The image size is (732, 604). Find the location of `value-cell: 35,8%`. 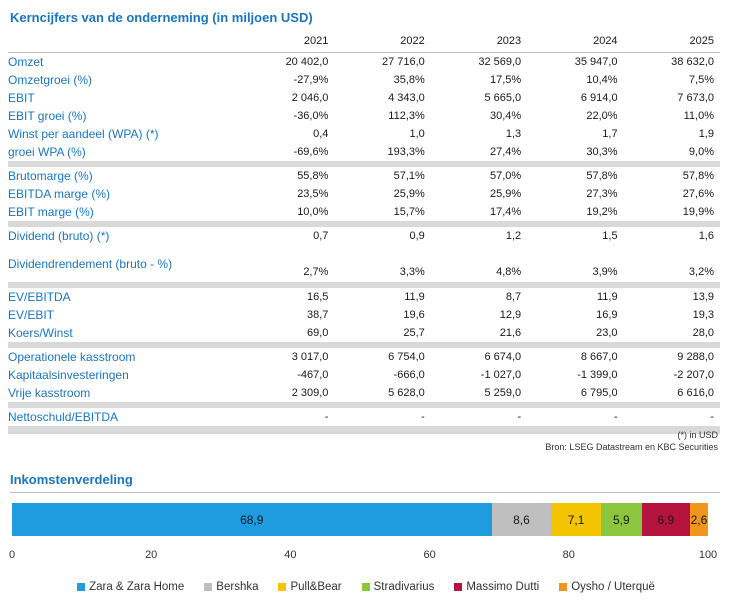

value-cell: 35,8% is located at coordinates (409, 80).